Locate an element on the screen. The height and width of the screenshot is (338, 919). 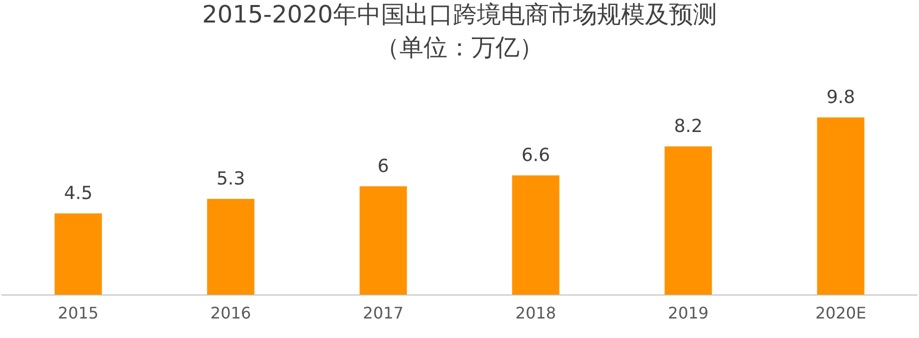
x-tick-label: 2018 is located at coordinates (535, 313).